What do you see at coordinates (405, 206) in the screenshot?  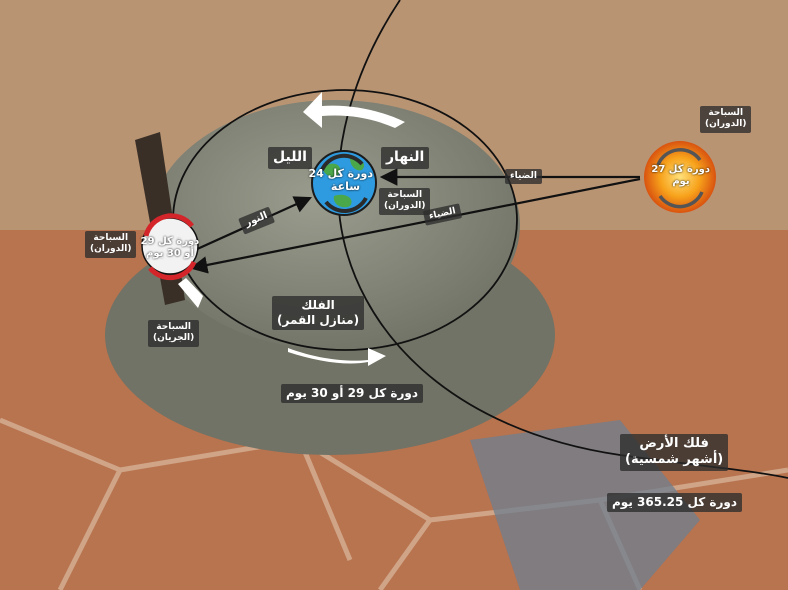 I see `earth-spin-line2: (الدوران)` at bounding box center [405, 206].